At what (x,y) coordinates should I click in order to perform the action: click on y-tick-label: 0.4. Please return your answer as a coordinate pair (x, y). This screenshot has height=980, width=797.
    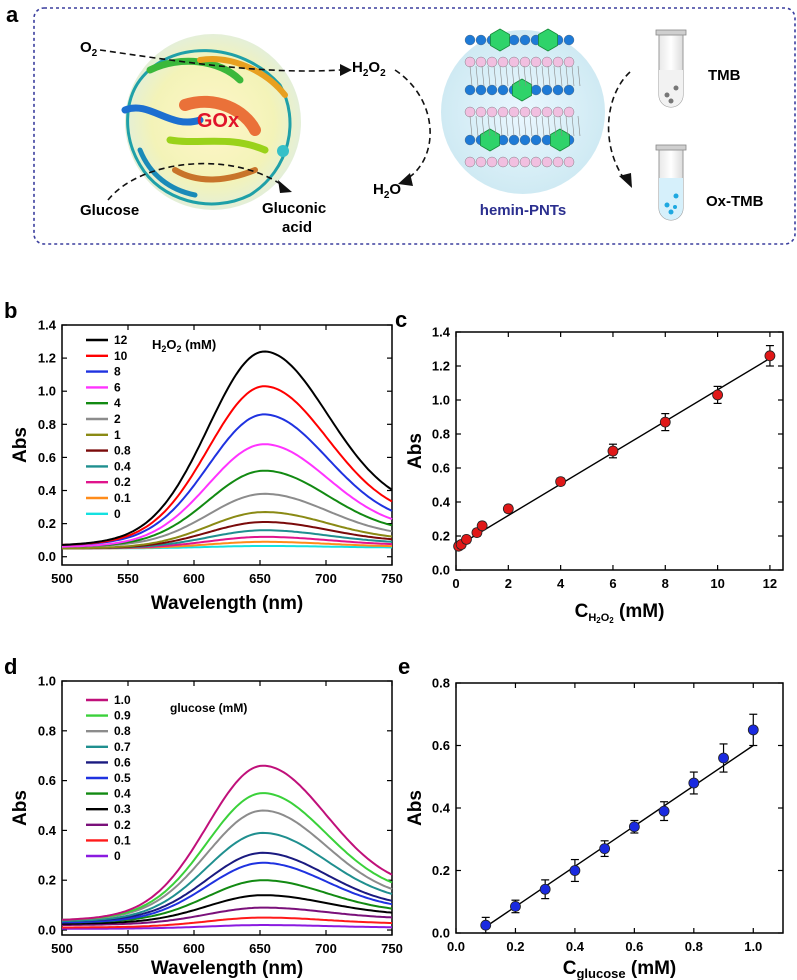
    Looking at the image, I should click on (441, 808).